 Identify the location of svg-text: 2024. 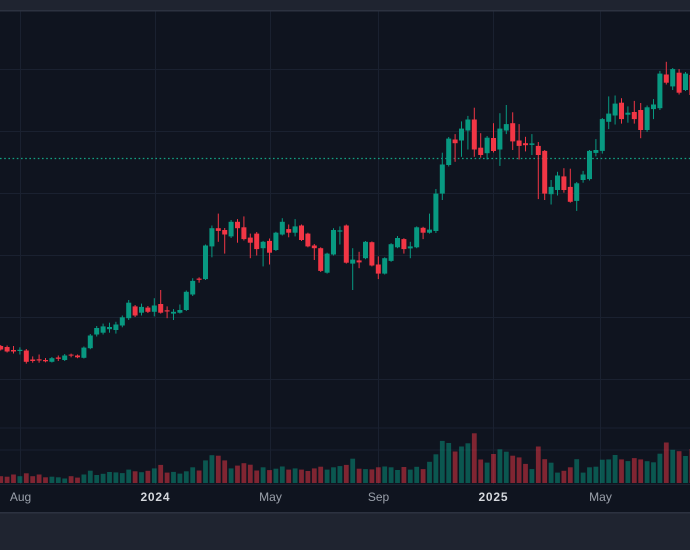
(155, 497).